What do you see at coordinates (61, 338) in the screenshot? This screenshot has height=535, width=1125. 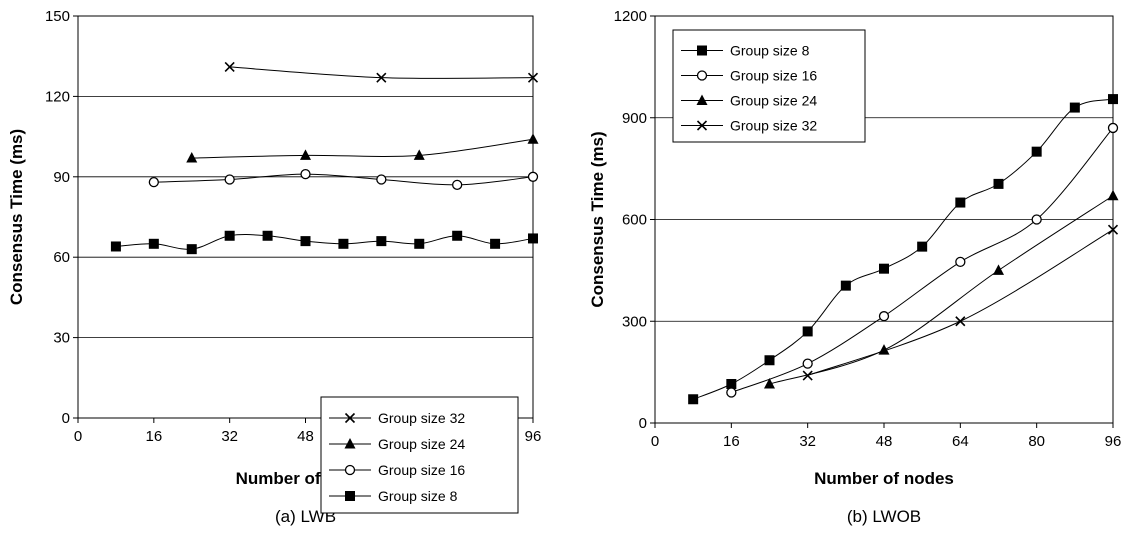 I see `y-tick-label: 30` at bounding box center [61, 338].